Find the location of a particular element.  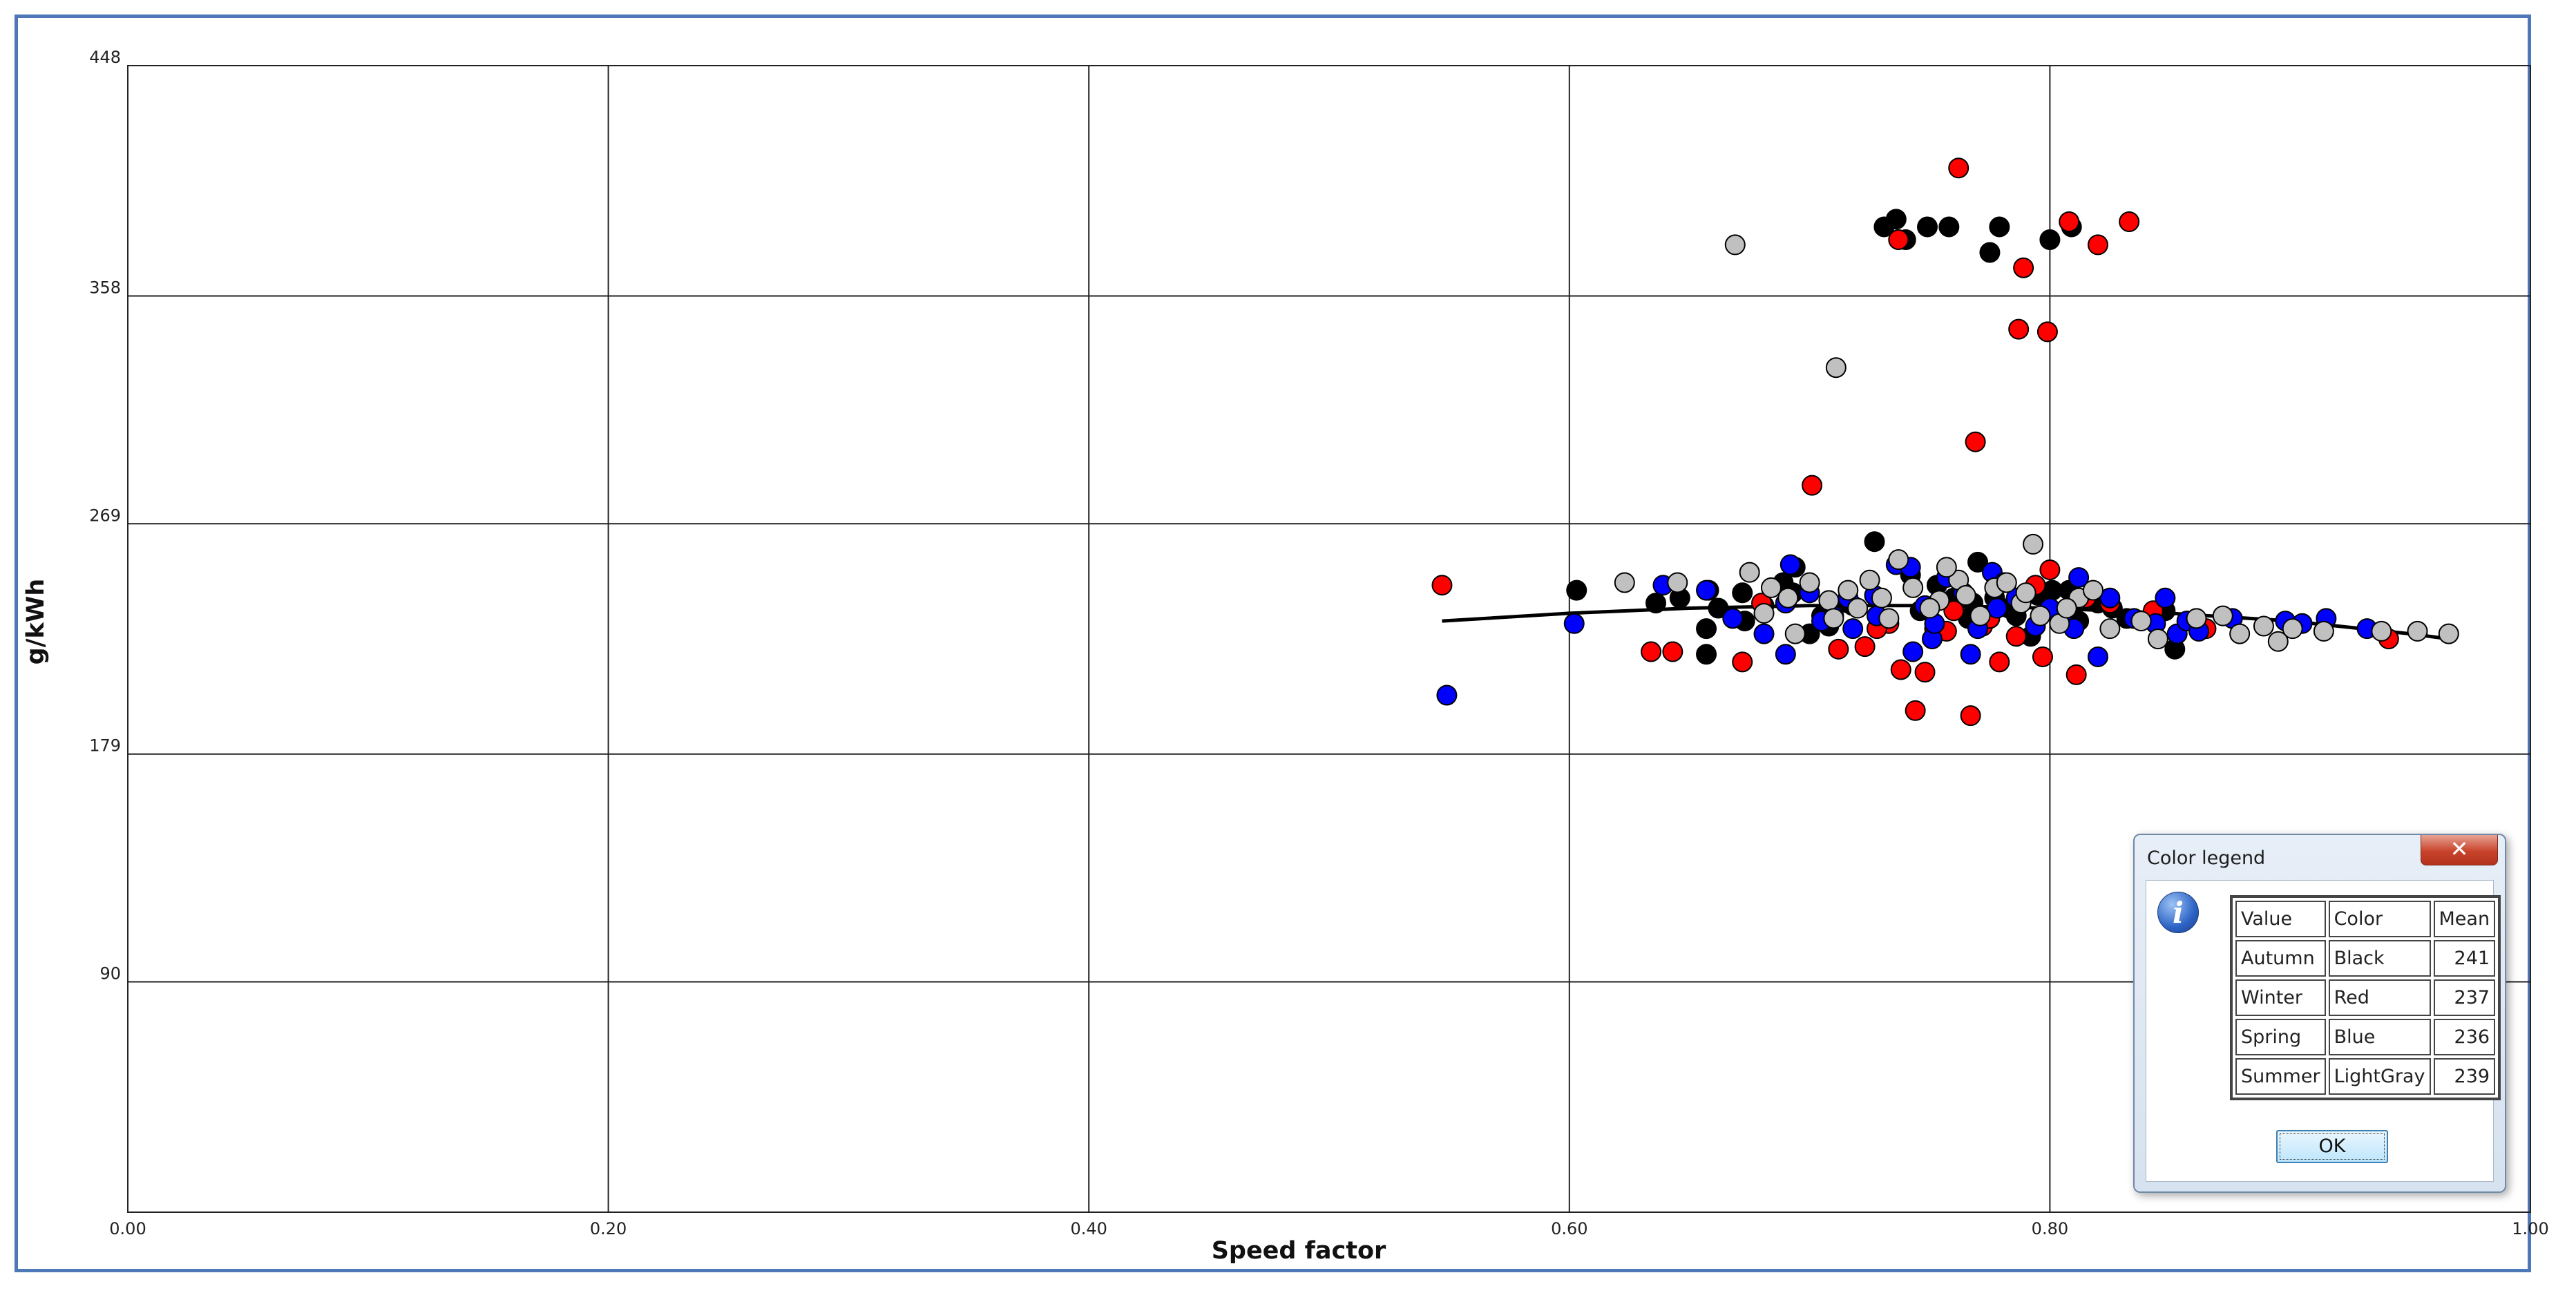

legend-row: Winter Red 237 is located at coordinates (2365, 997).